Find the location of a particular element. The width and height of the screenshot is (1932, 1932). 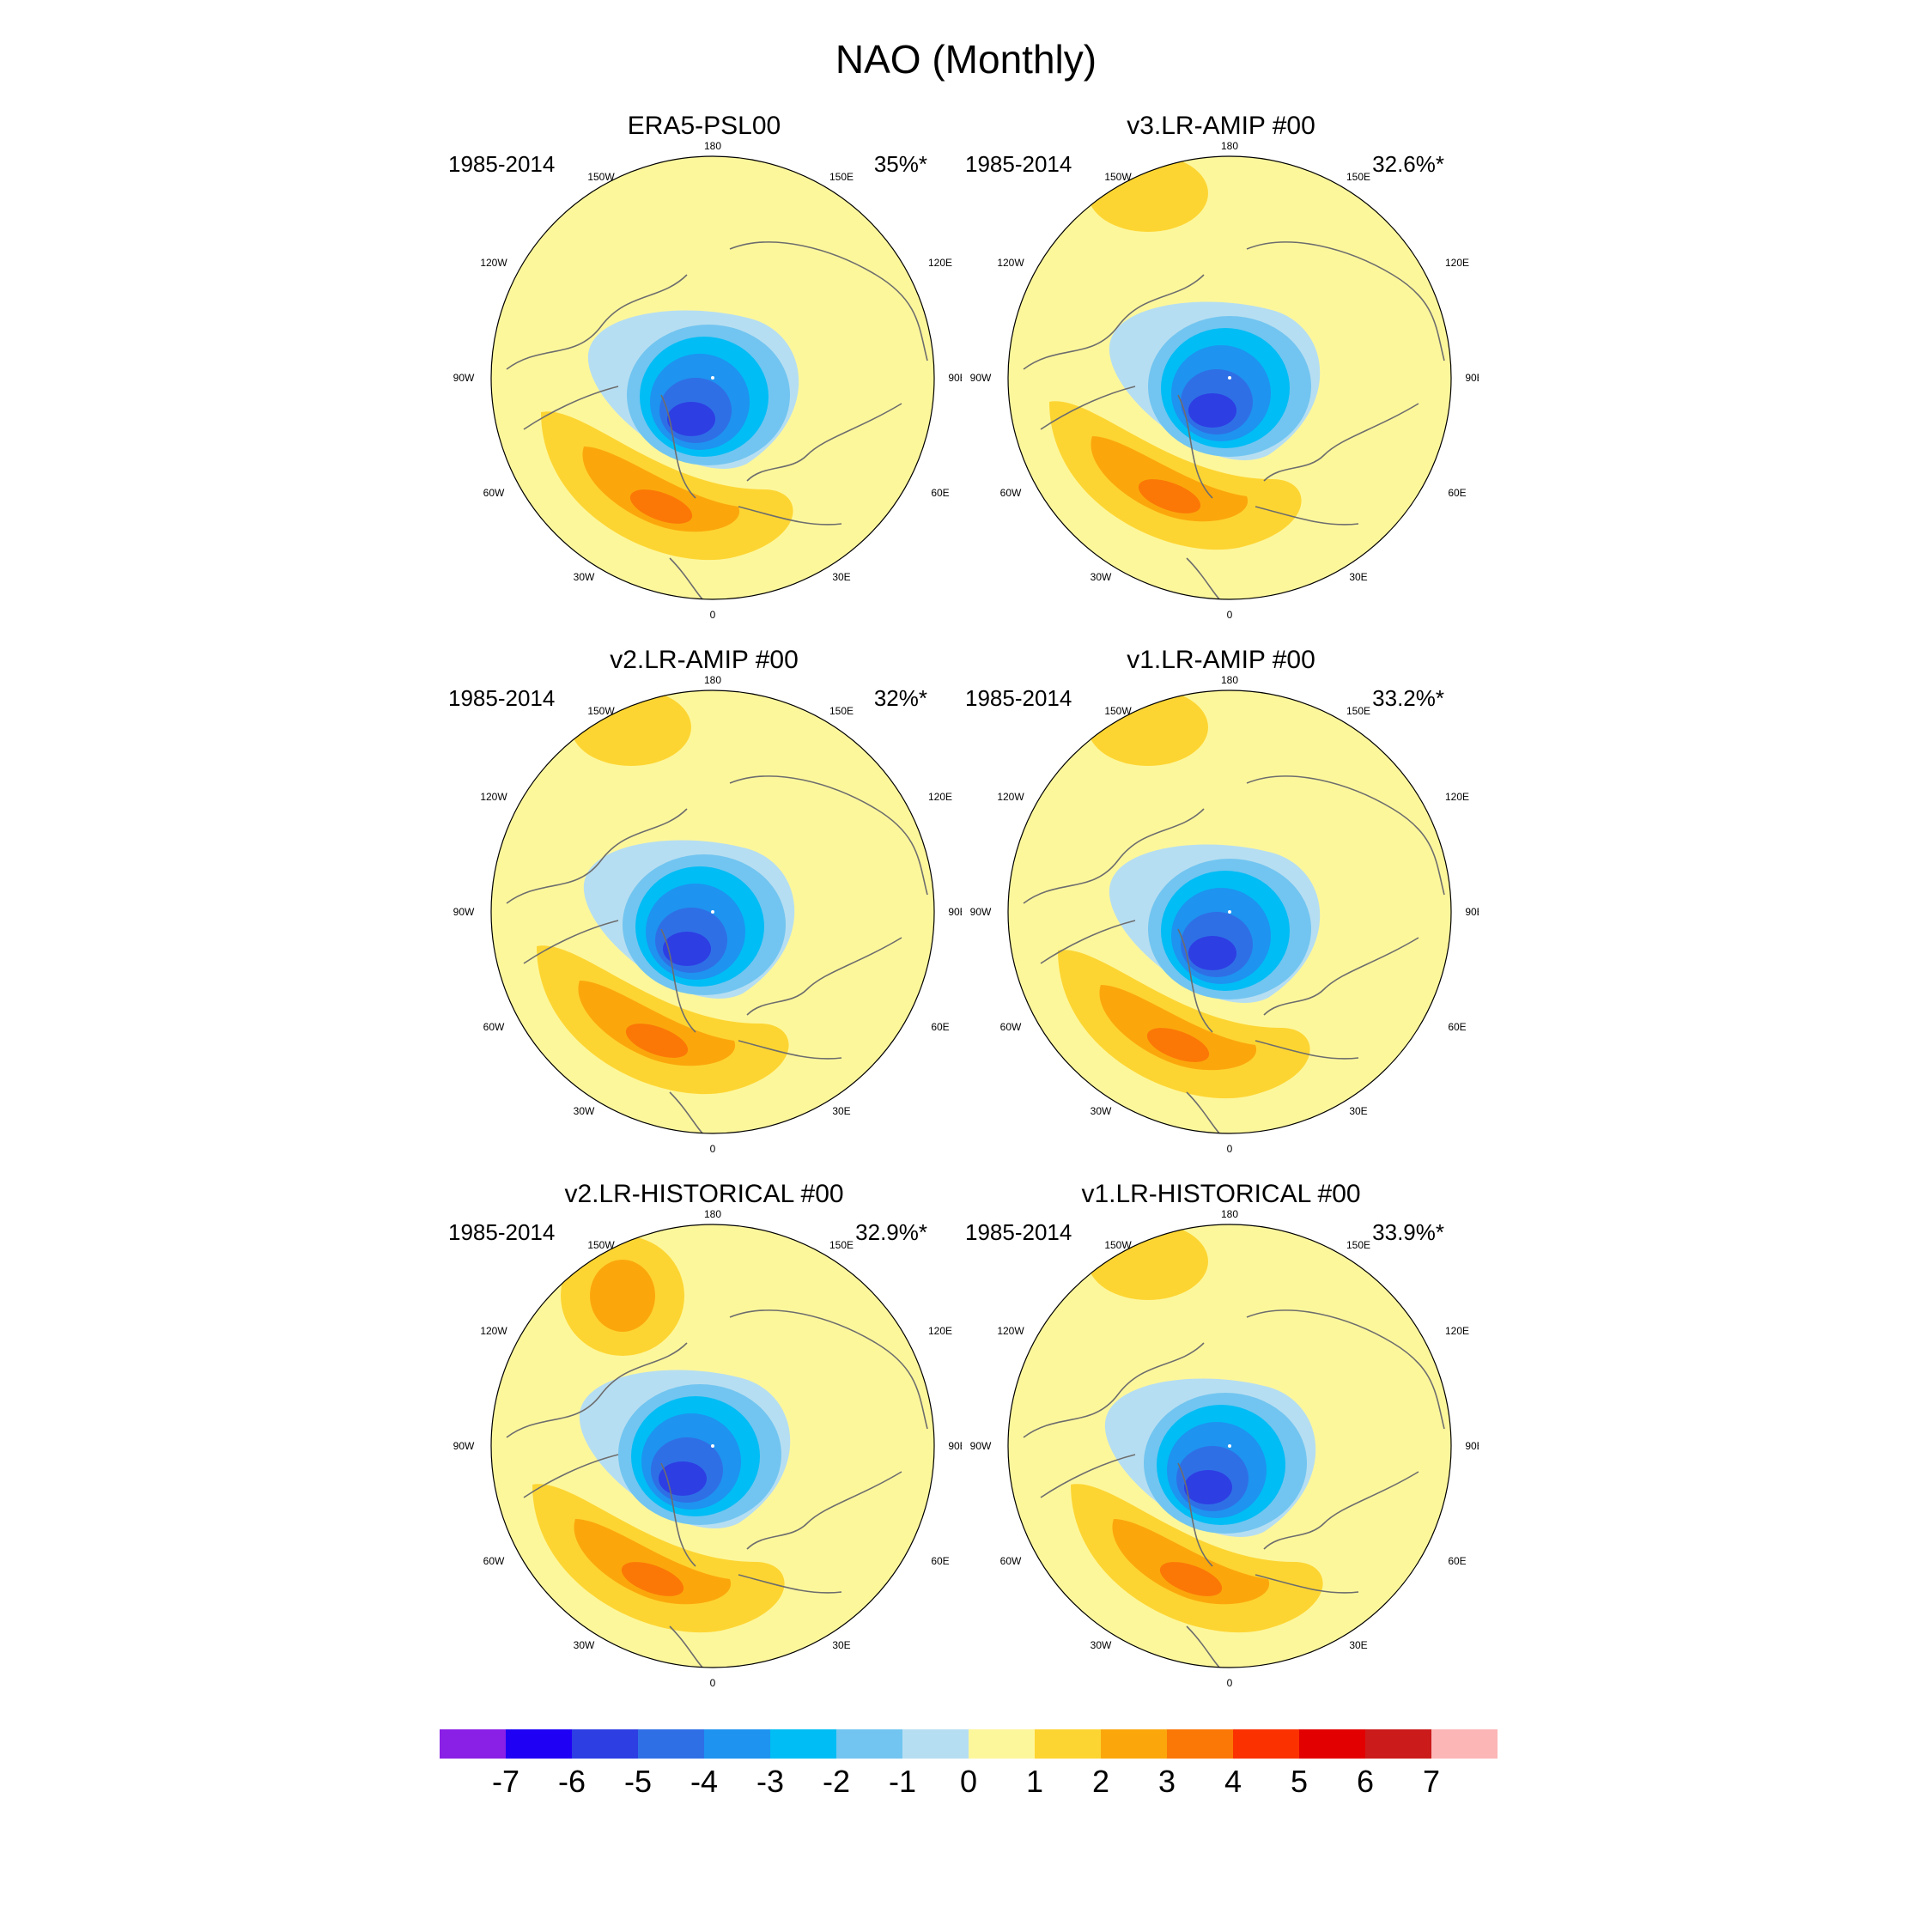

colorbar-labels: -7 -6 -5 -4 -3 -2 -1 0 1 2 3 4 5 6 7 is located at coordinates (969, 1785).